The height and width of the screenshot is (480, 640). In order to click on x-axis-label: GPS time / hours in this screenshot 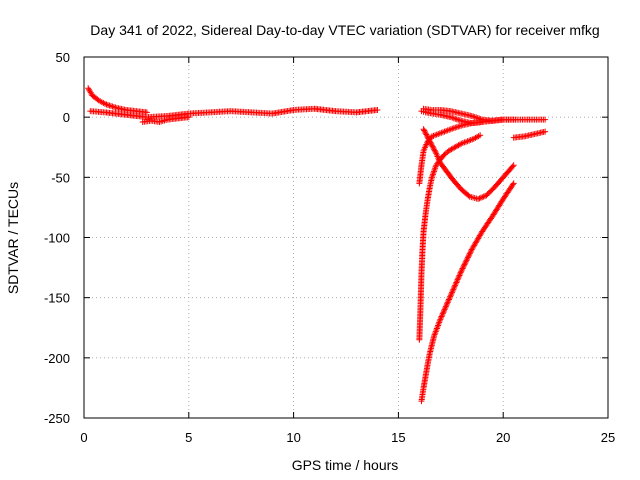, I will do `click(345, 465)`.